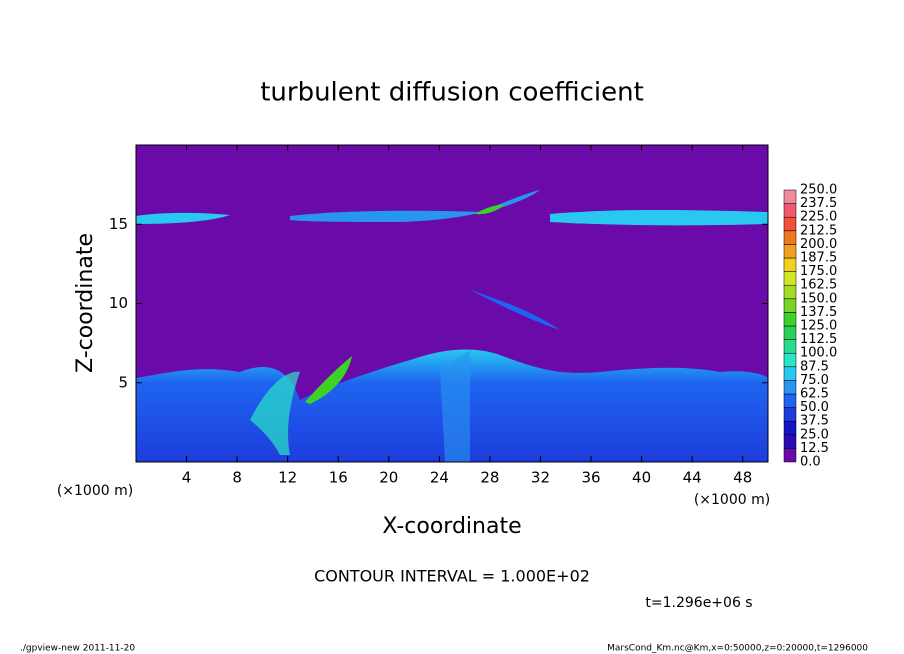 This screenshot has height=654, width=904. What do you see at coordinates (814, 366) in the screenshot?
I see `colorbar-label: 87.5` at bounding box center [814, 366].